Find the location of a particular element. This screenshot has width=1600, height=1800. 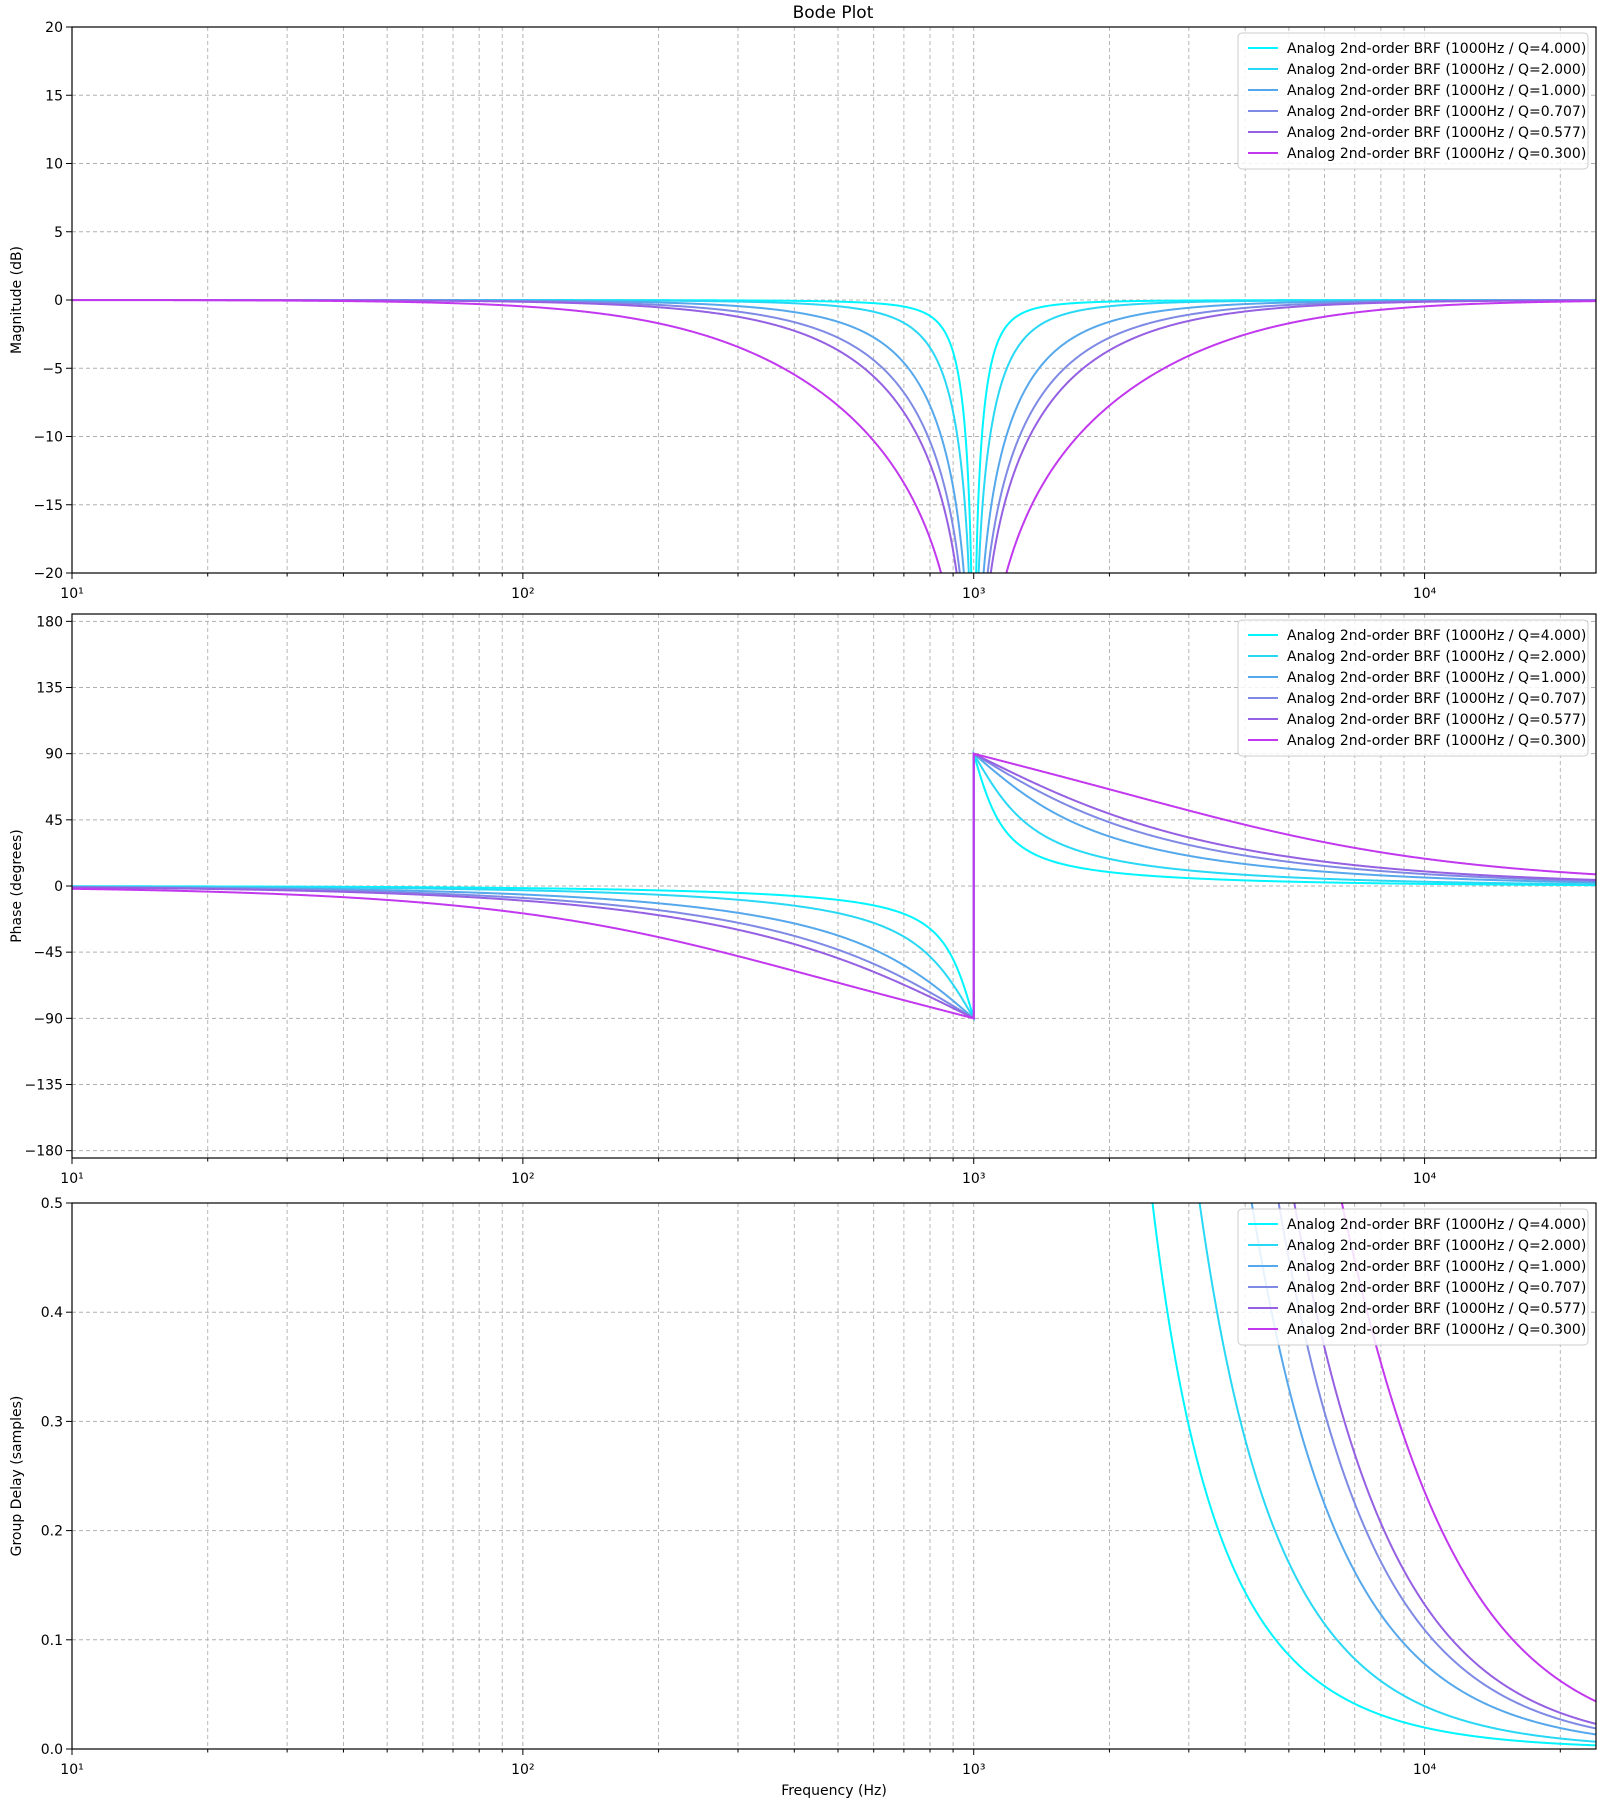

y-tick-label: 135 is located at coordinates (49, 689).